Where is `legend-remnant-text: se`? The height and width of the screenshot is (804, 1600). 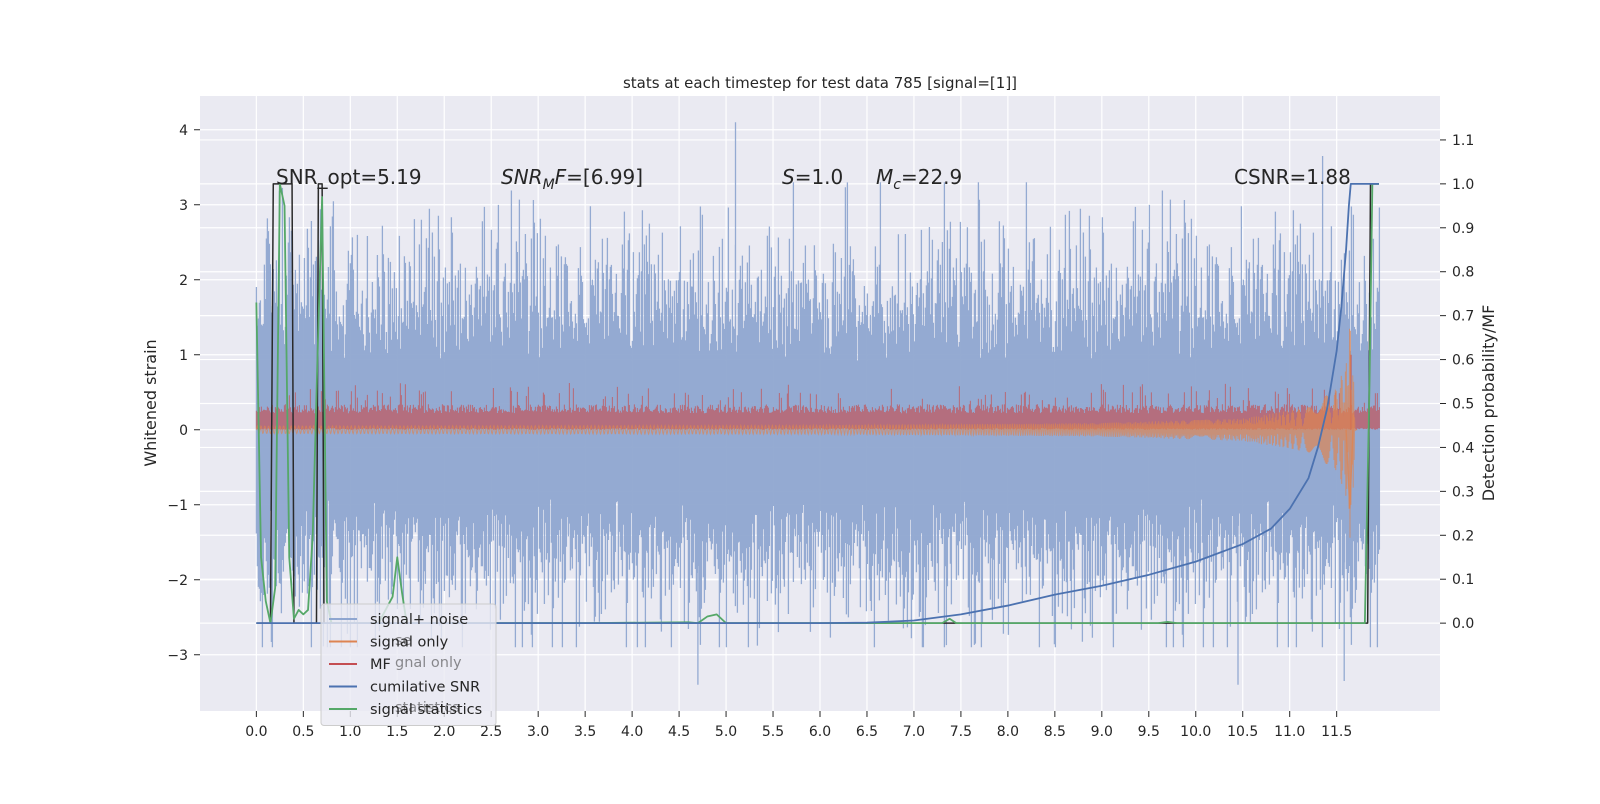 legend-remnant-text: se is located at coordinates (403, 641).